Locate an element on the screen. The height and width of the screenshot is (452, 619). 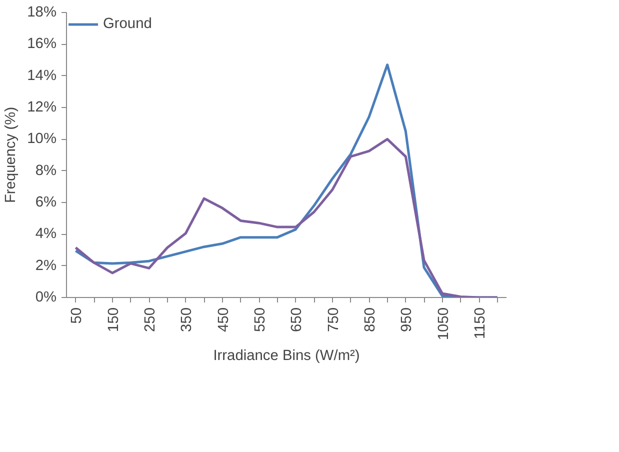
x-axis-title: Irradiance Bins (W/m²) is located at coordinates (286, 356).